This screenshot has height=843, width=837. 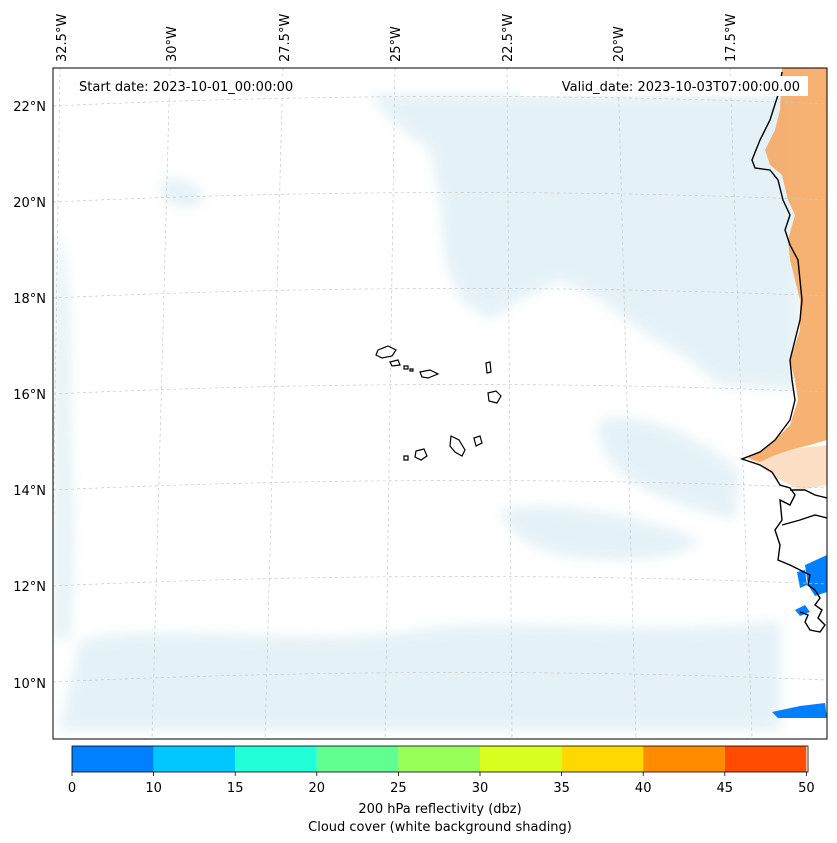 What do you see at coordinates (619, 44) in the screenshot?
I see `lon-label: 20°W` at bounding box center [619, 44].